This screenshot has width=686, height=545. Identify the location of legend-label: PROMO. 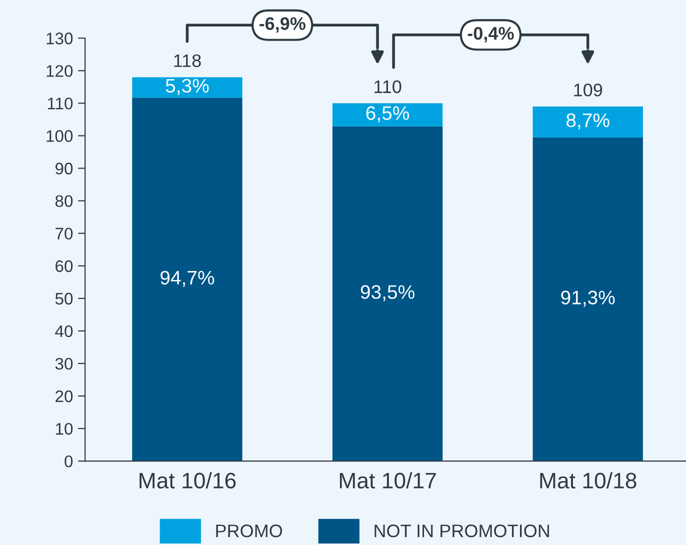
(249, 531).